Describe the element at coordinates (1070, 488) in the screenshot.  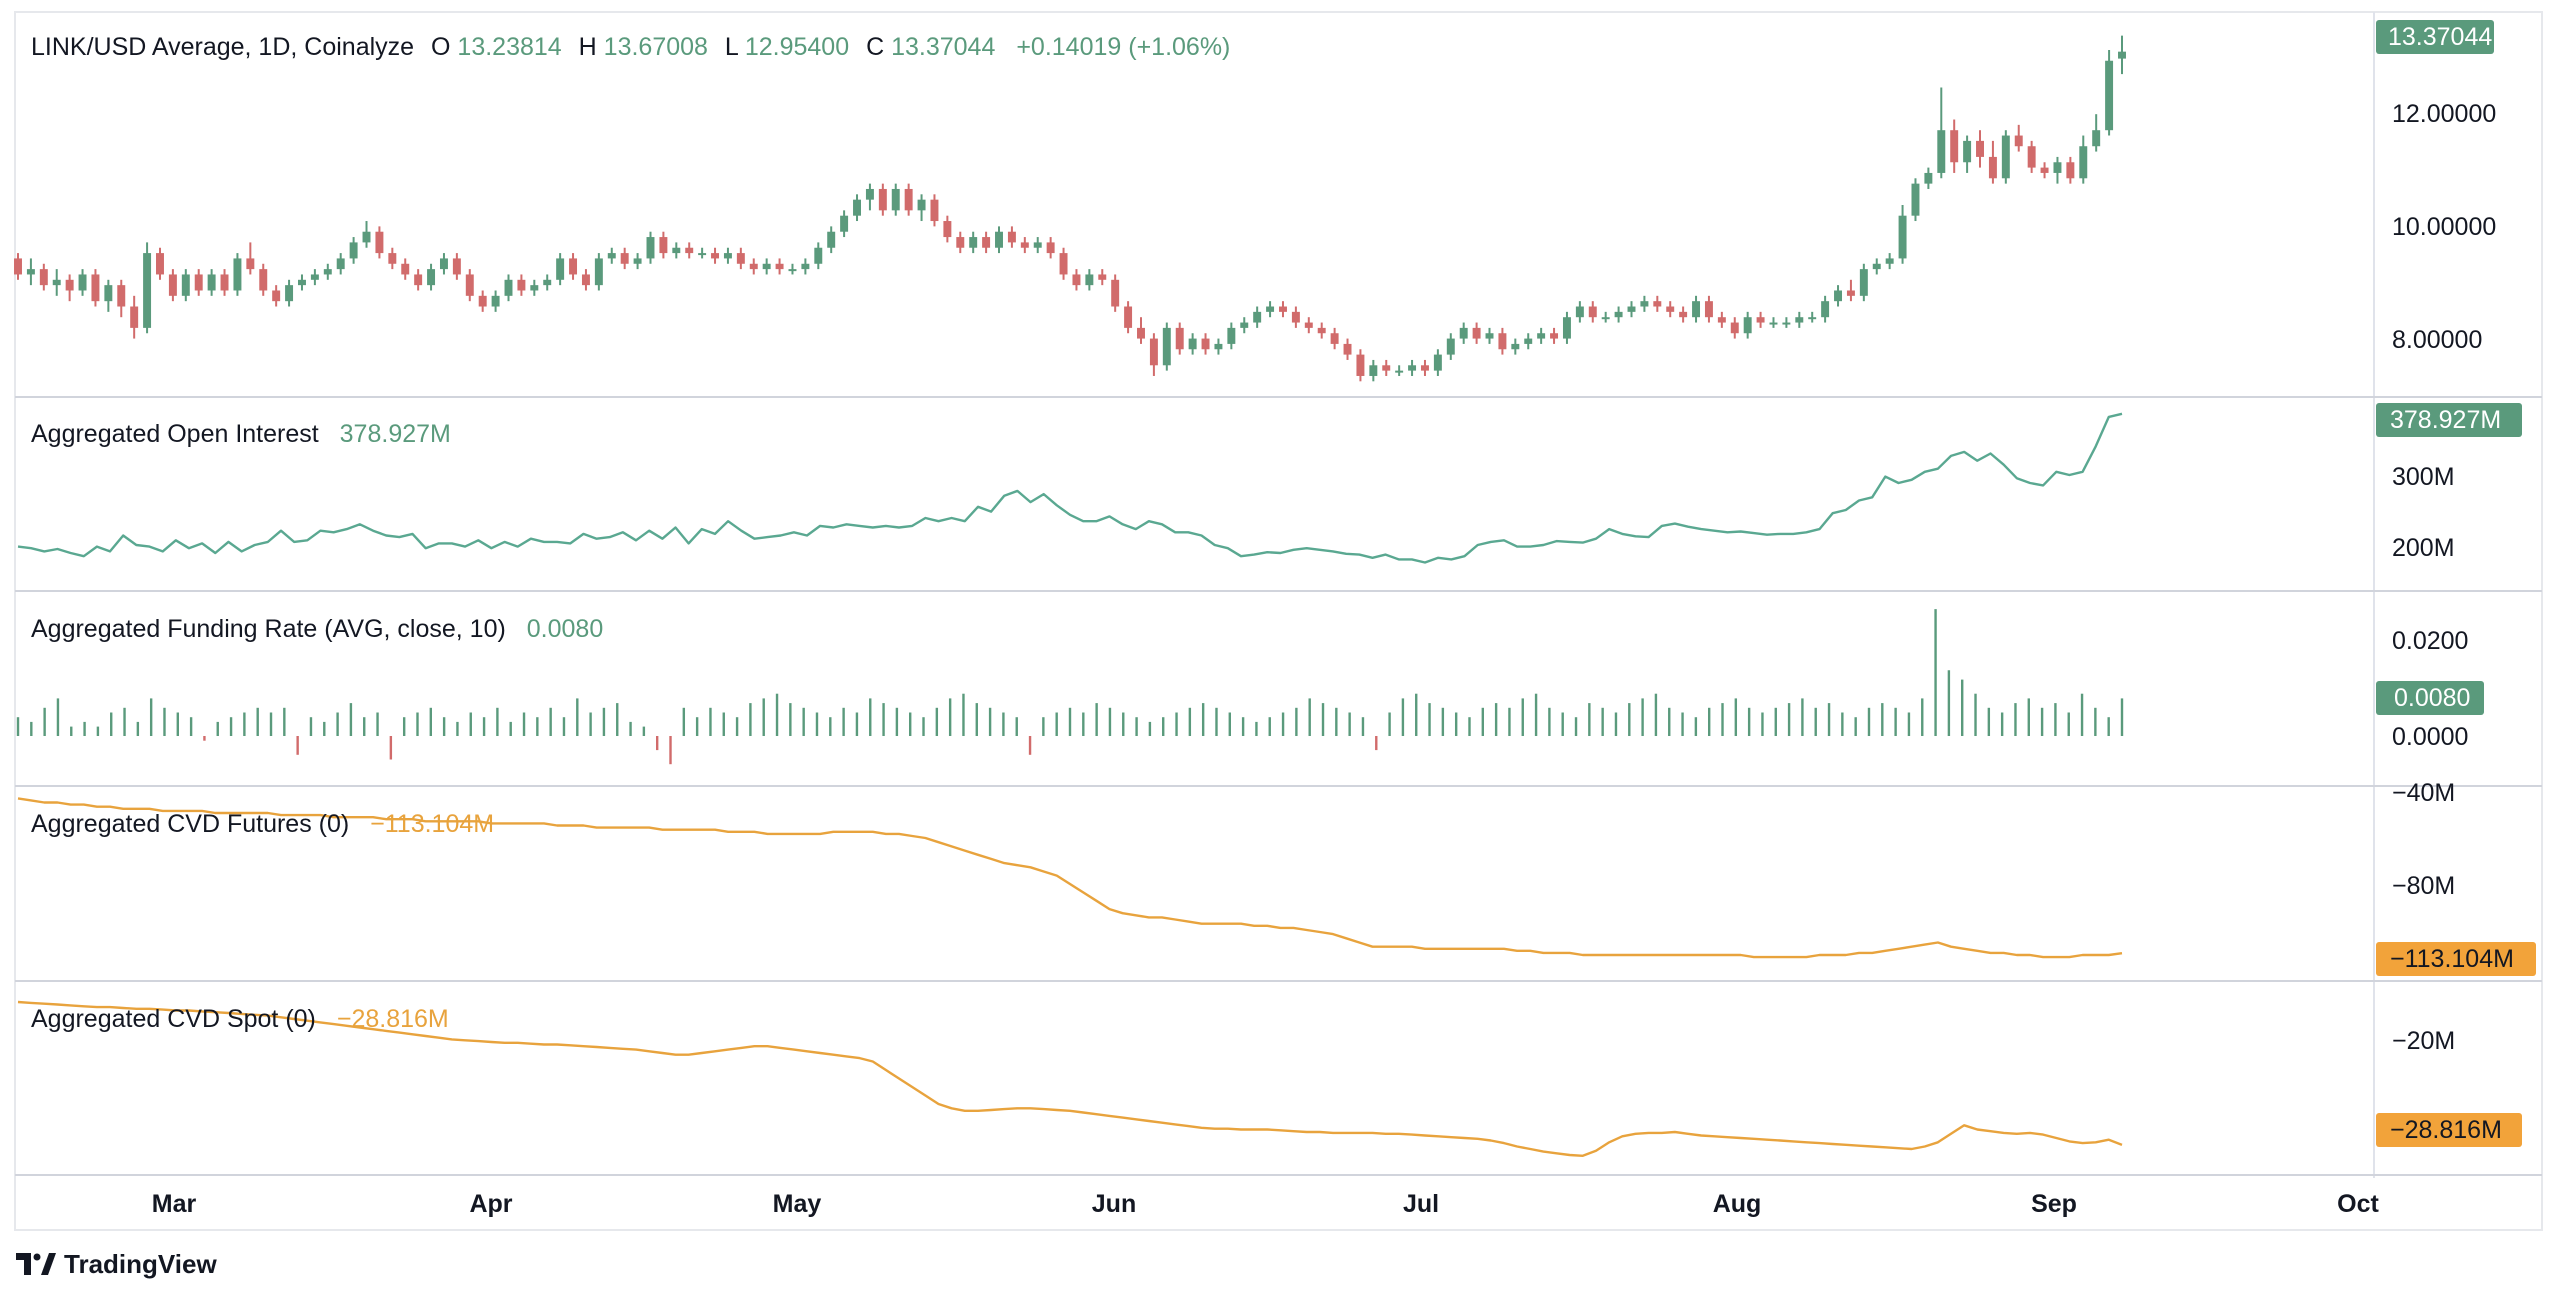
I see `open-interest-pane` at that location.